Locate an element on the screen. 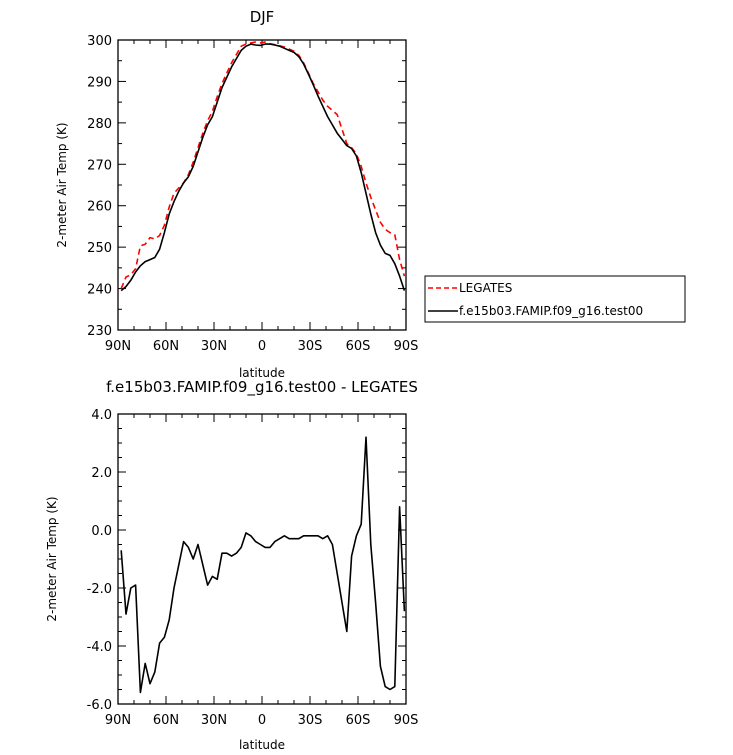 The height and width of the screenshot is (755, 733). legend-box is located at coordinates (555, 299).